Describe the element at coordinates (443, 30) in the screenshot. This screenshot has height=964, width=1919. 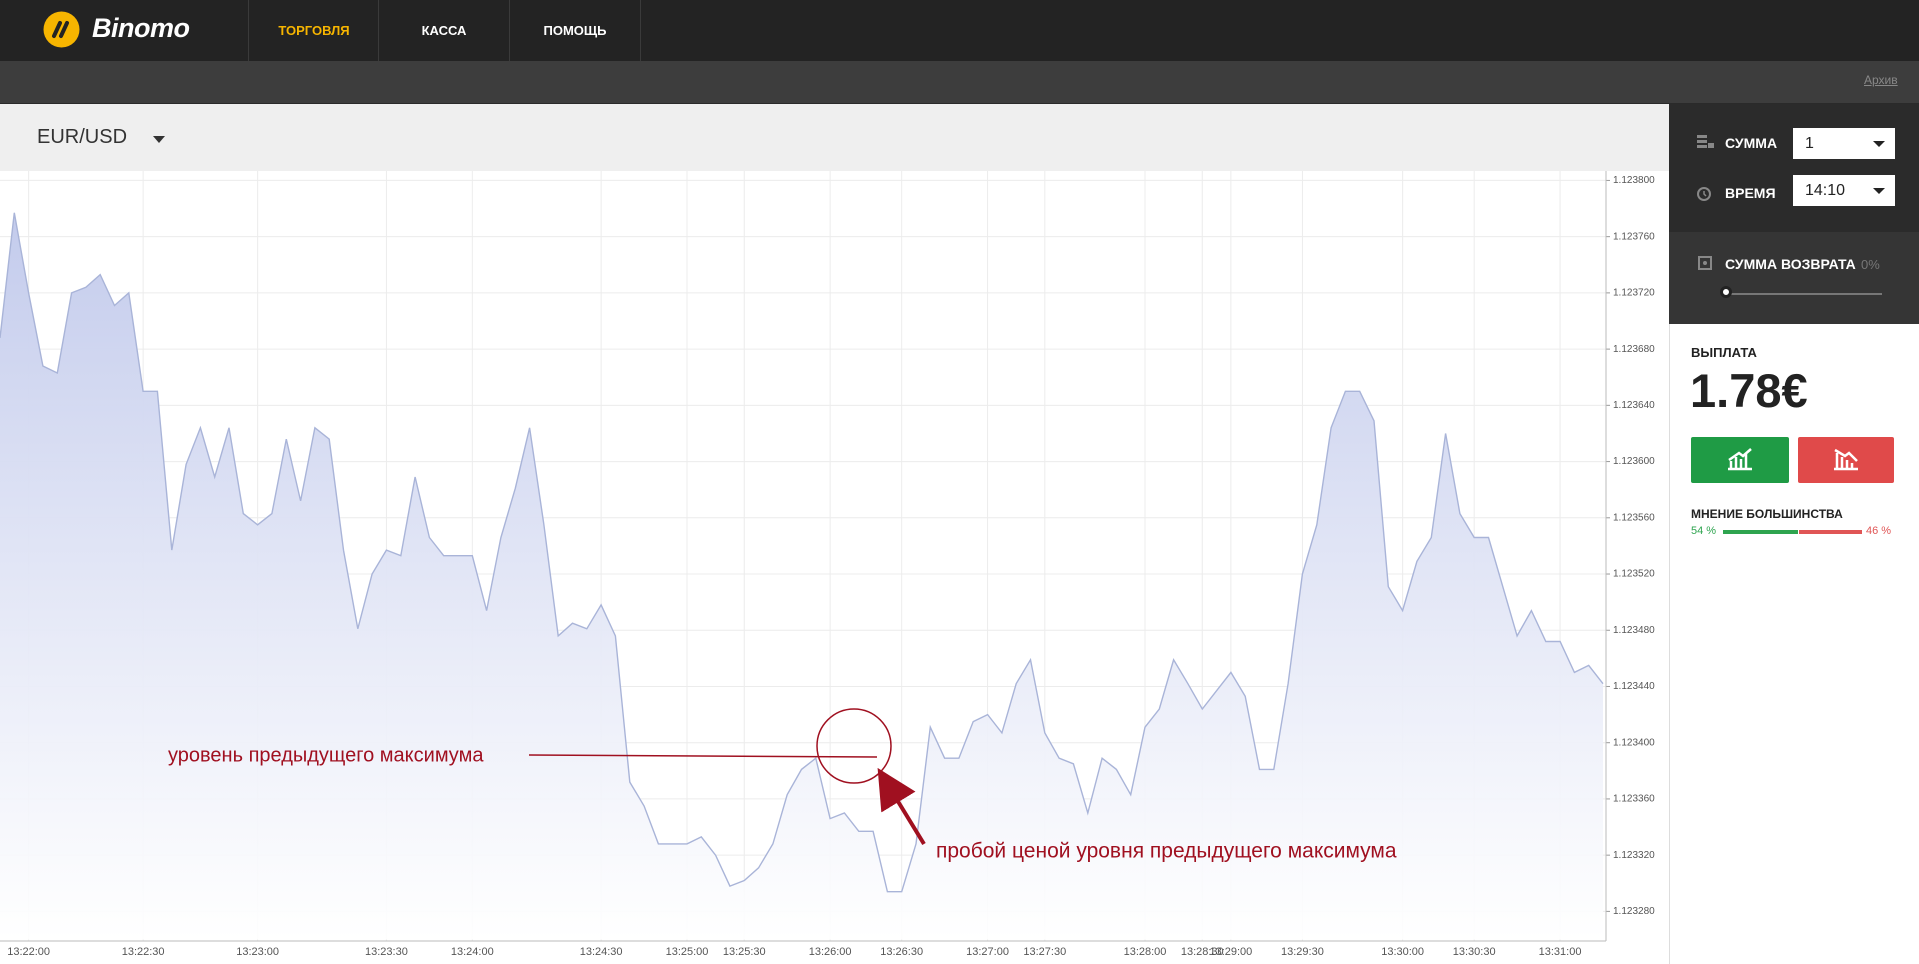
I see `nav-cashier: КАССА` at that location.